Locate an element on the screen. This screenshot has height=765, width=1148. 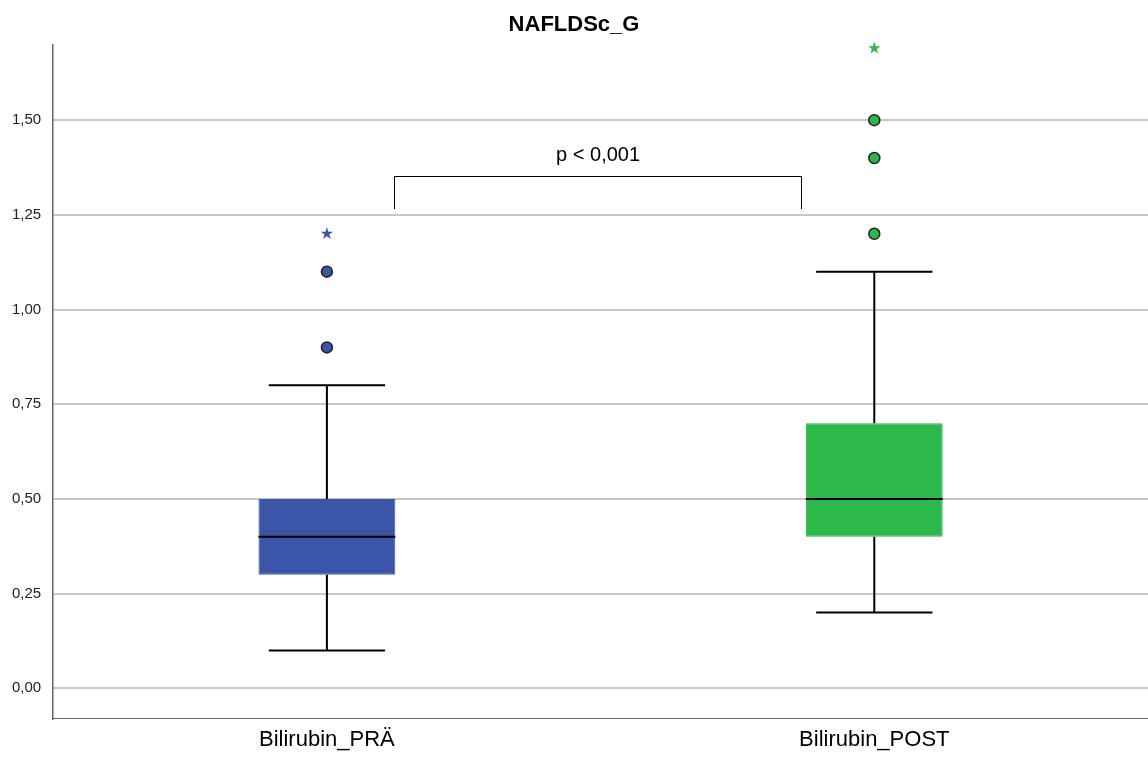
y-tick-label: 0,25 is located at coordinates (26, 592).